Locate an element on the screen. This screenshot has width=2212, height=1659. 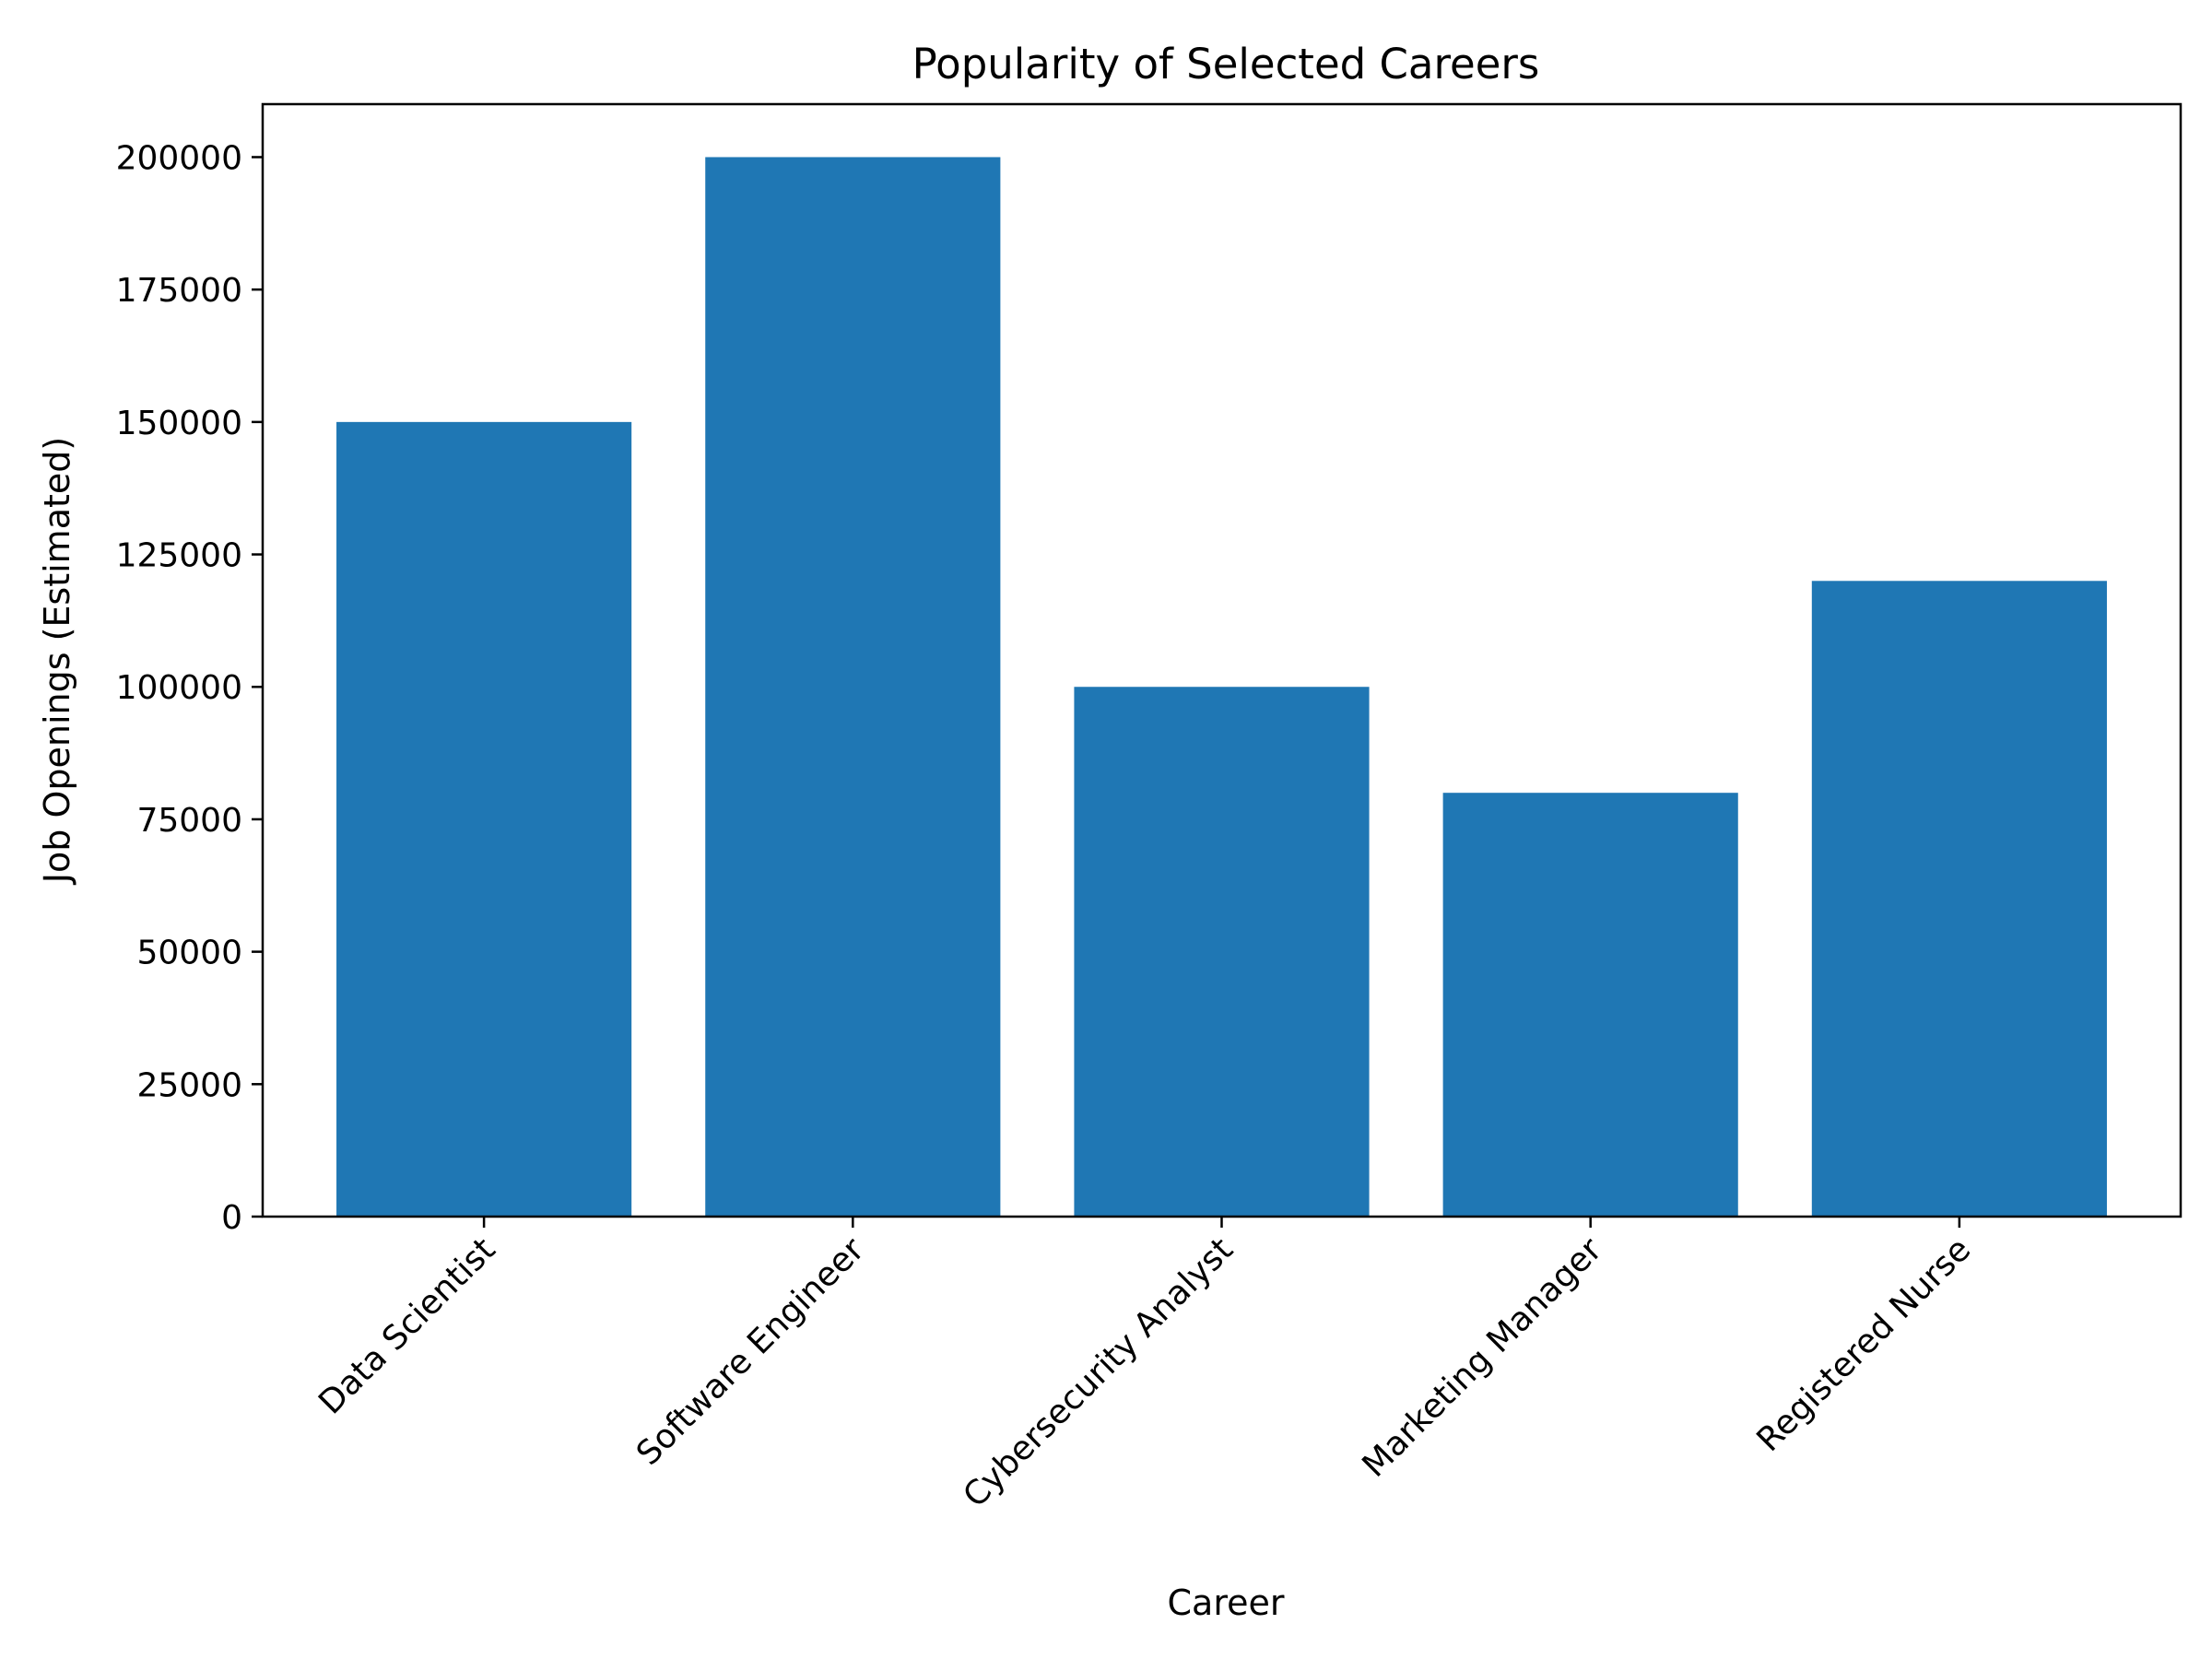
y-tick-label: 100000 is located at coordinates (179, 688).